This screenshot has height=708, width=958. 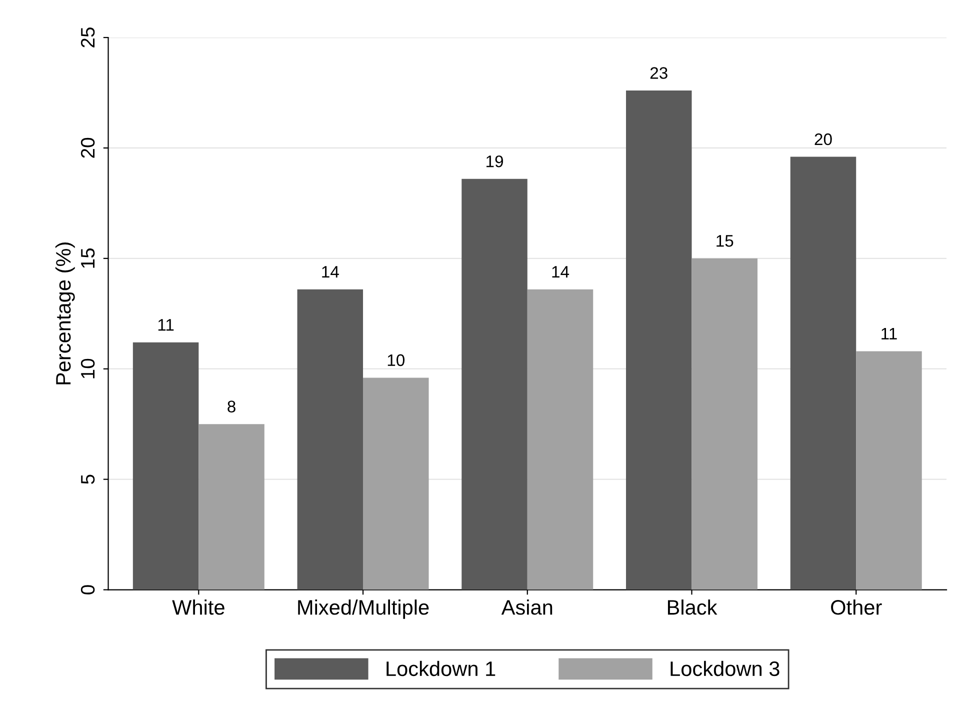 What do you see at coordinates (725, 241) in the screenshot?
I see `data-label: 15` at bounding box center [725, 241].